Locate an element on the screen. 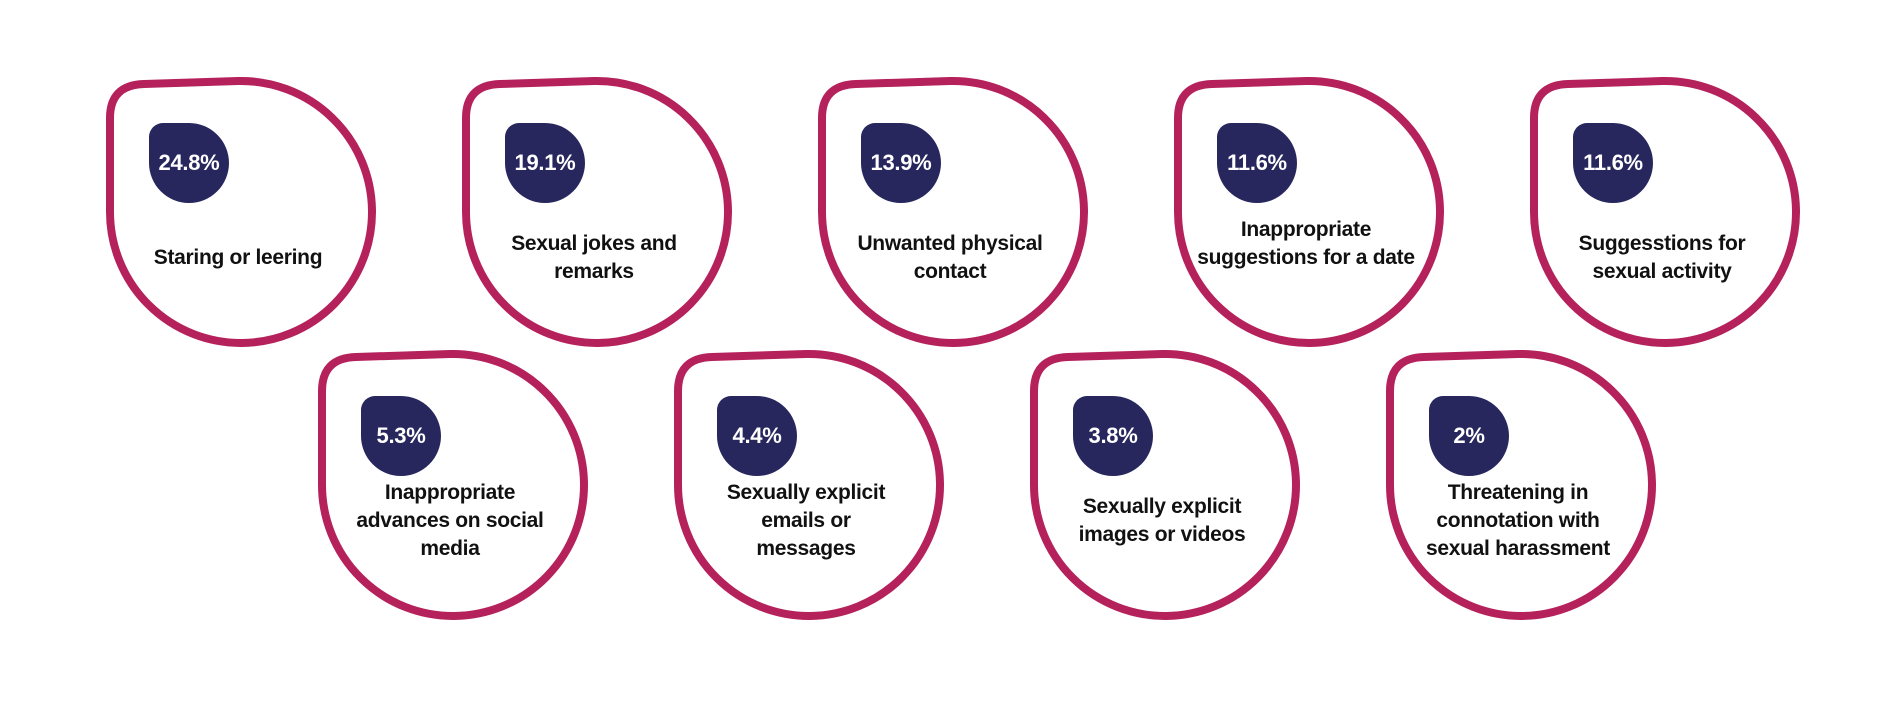  stat-card: 13.9% Unwanted physical contact is located at coordinates (952, 211).